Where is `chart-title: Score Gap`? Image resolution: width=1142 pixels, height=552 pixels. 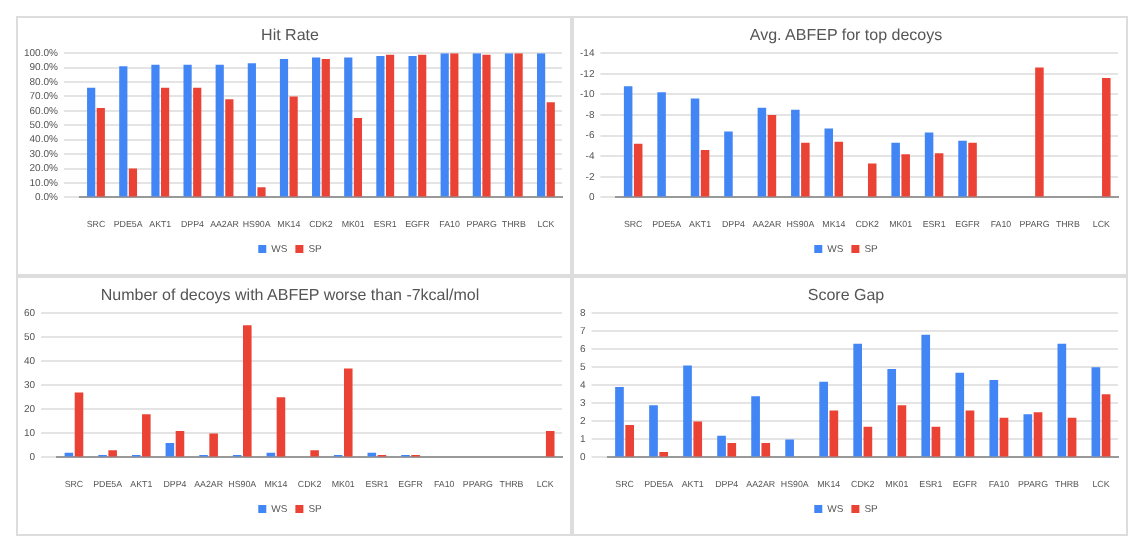 chart-title: Score Gap is located at coordinates (846, 295).